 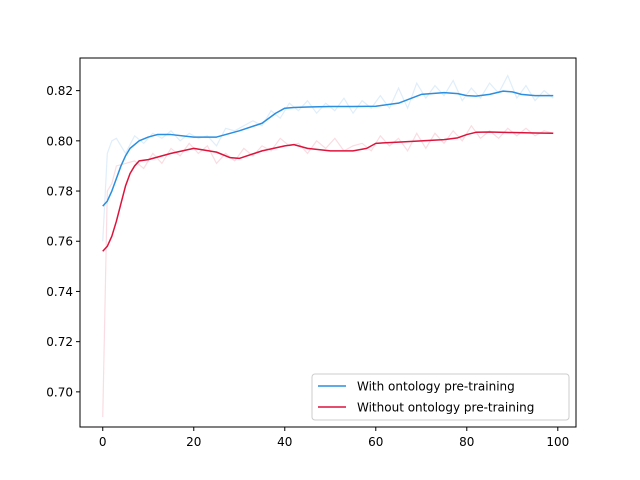 I want to click on y-tick-label: 0.70, so click(x=59, y=392).